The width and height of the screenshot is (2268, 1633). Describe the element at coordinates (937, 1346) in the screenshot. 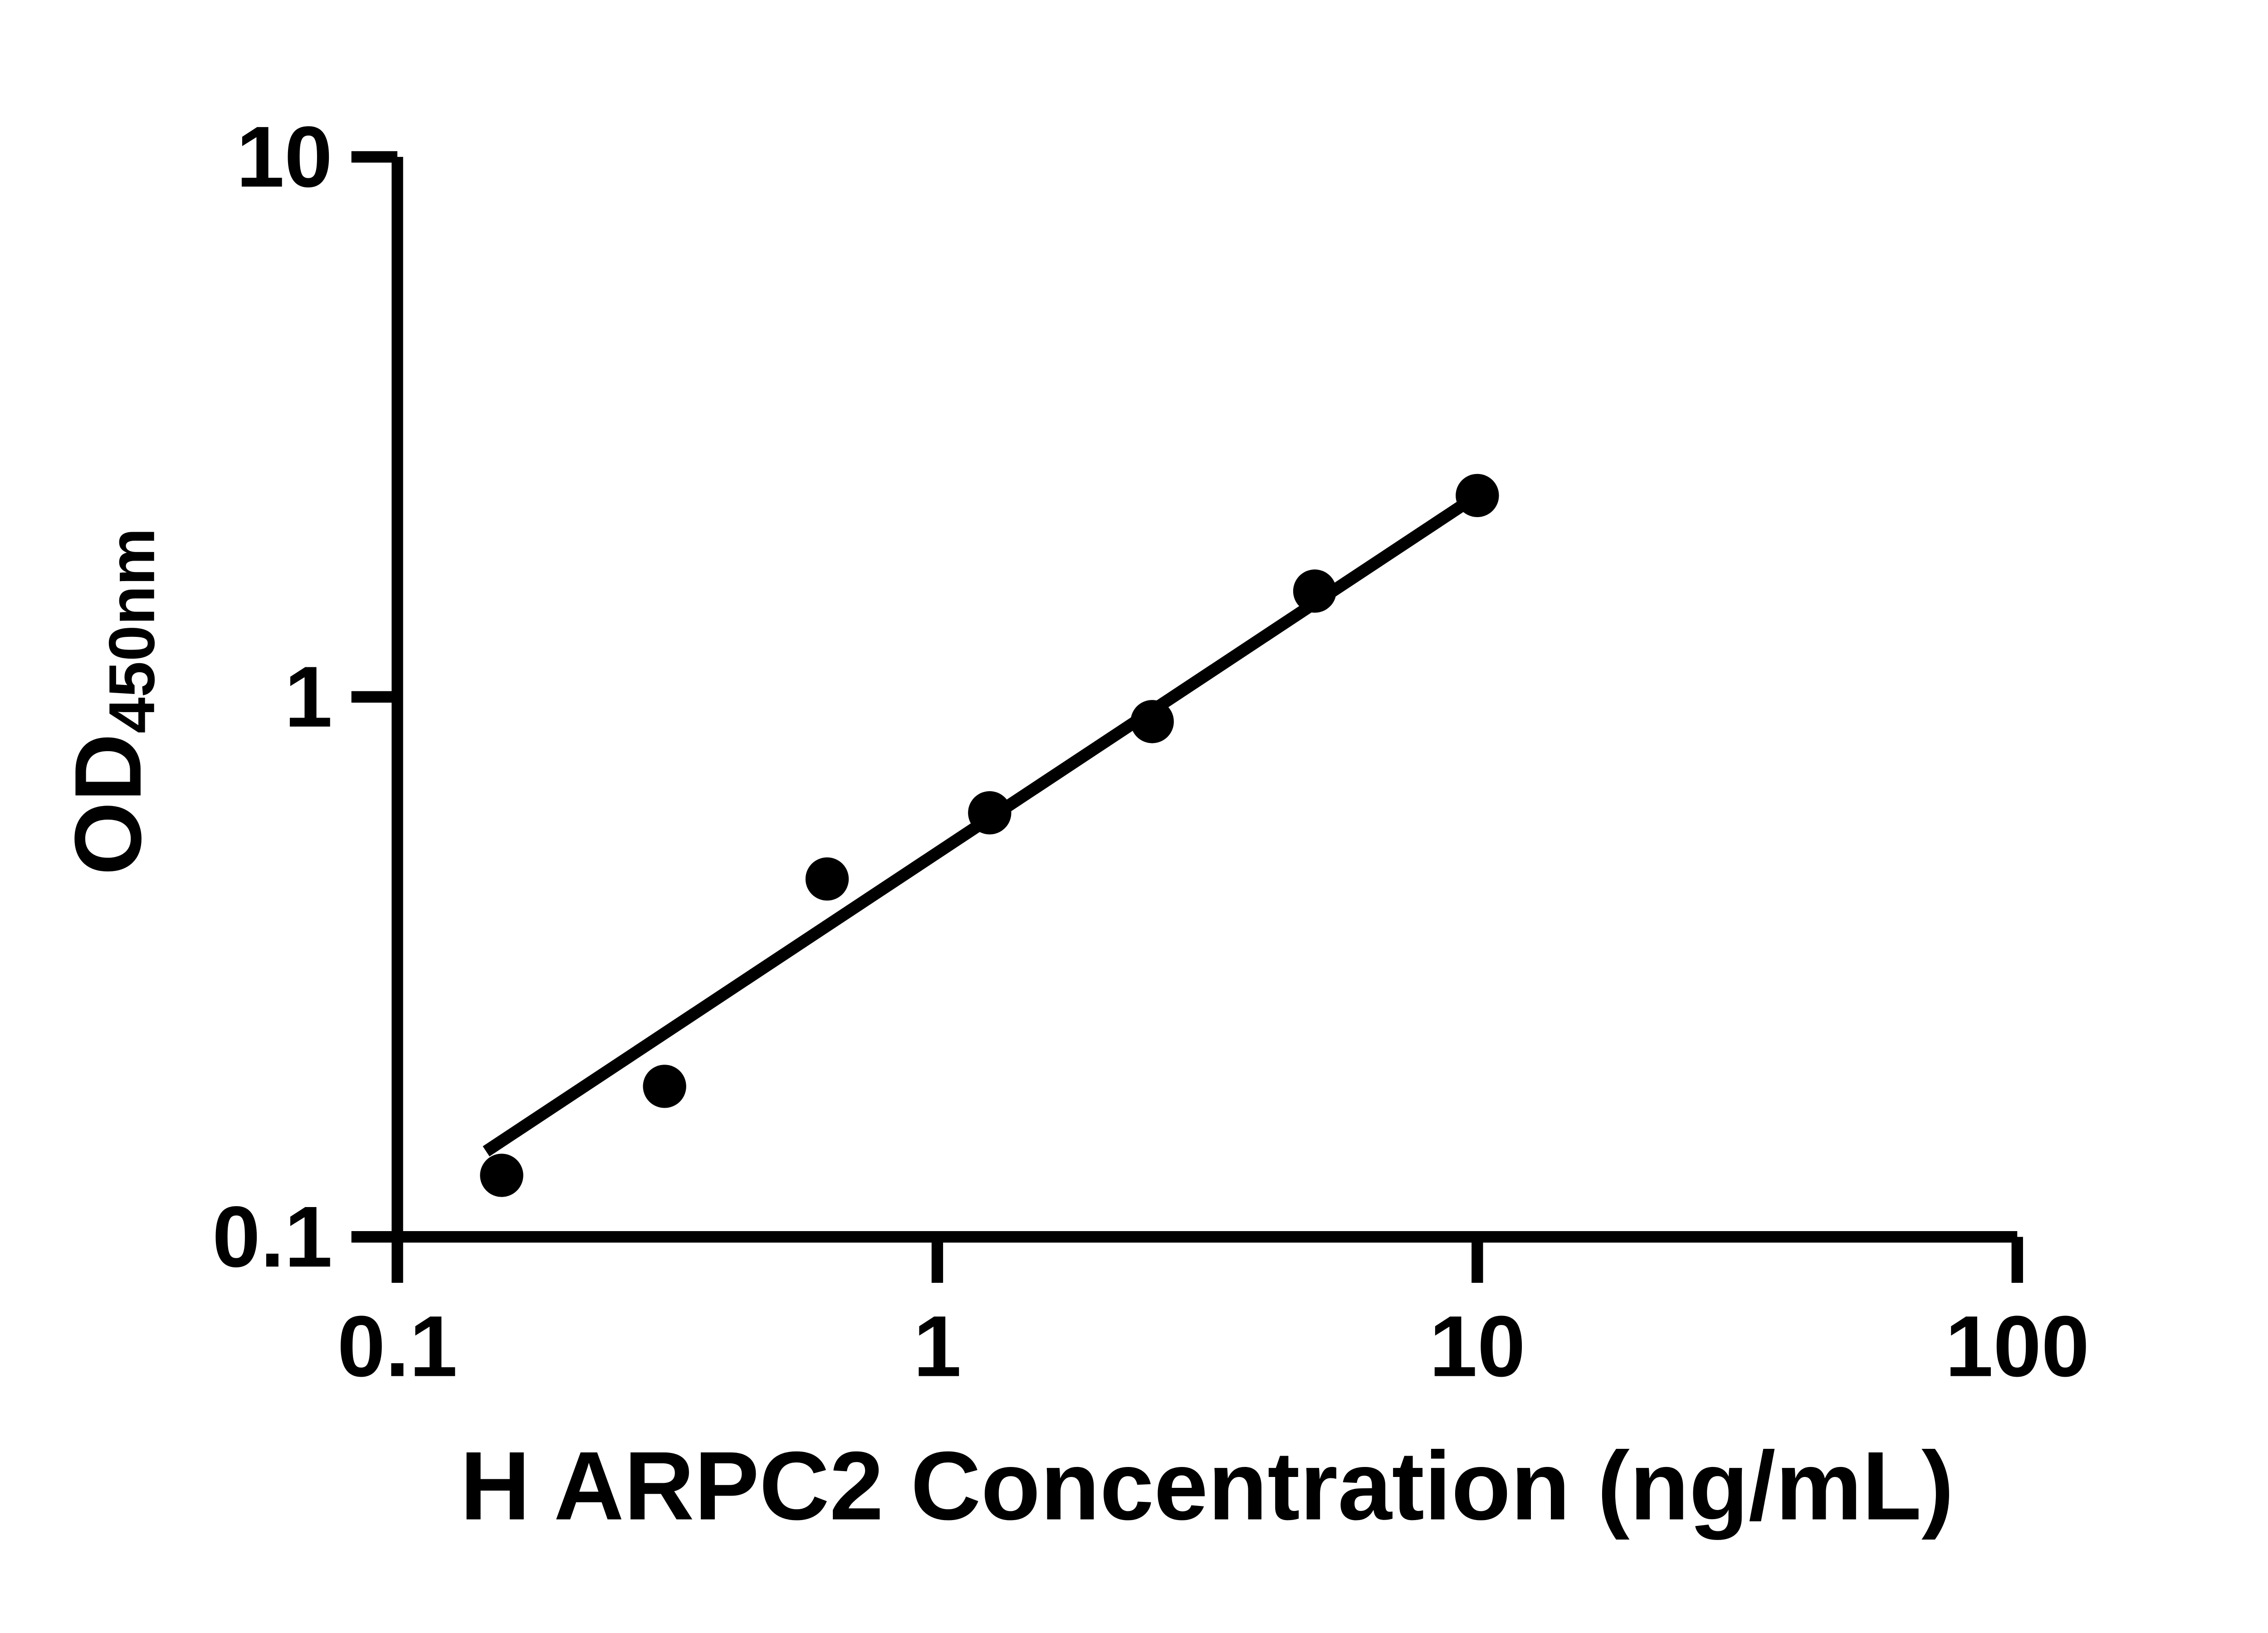

I see `x-tick-label: 1` at that location.